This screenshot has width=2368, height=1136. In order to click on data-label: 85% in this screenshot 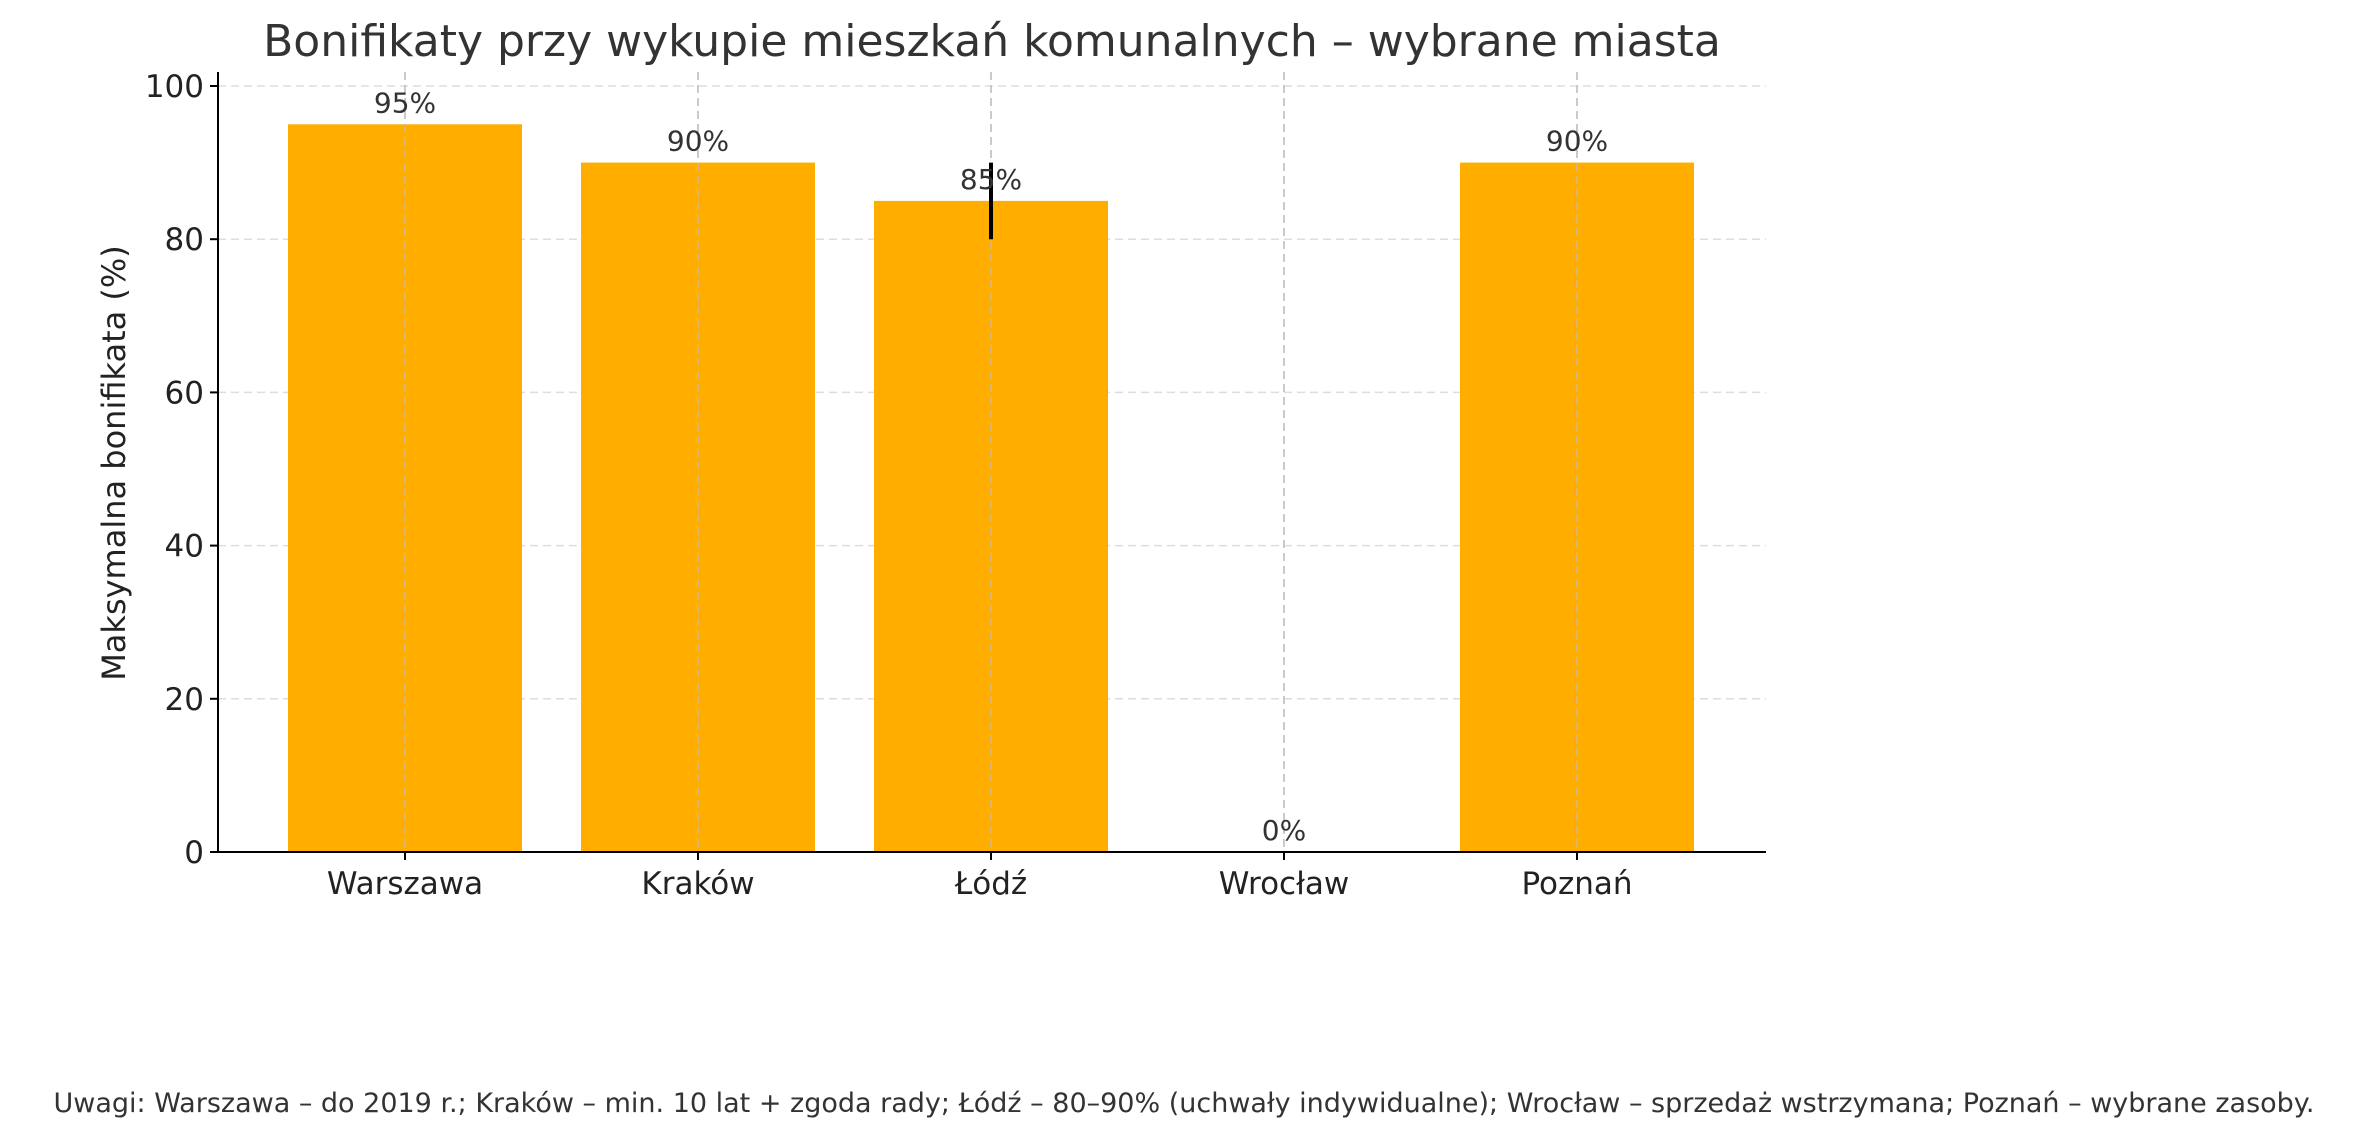, I will do `click(991, 179)`.